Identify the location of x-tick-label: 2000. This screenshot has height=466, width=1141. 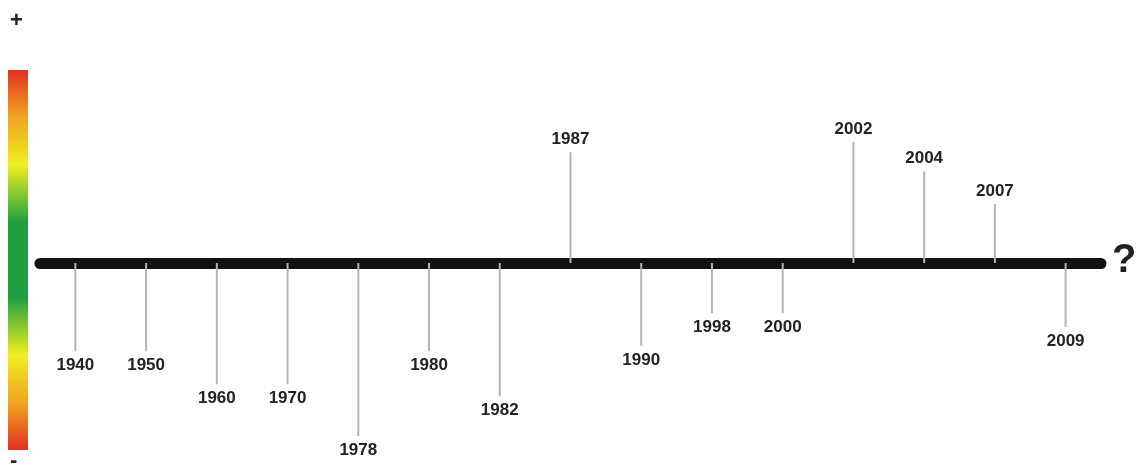
(782, 327).